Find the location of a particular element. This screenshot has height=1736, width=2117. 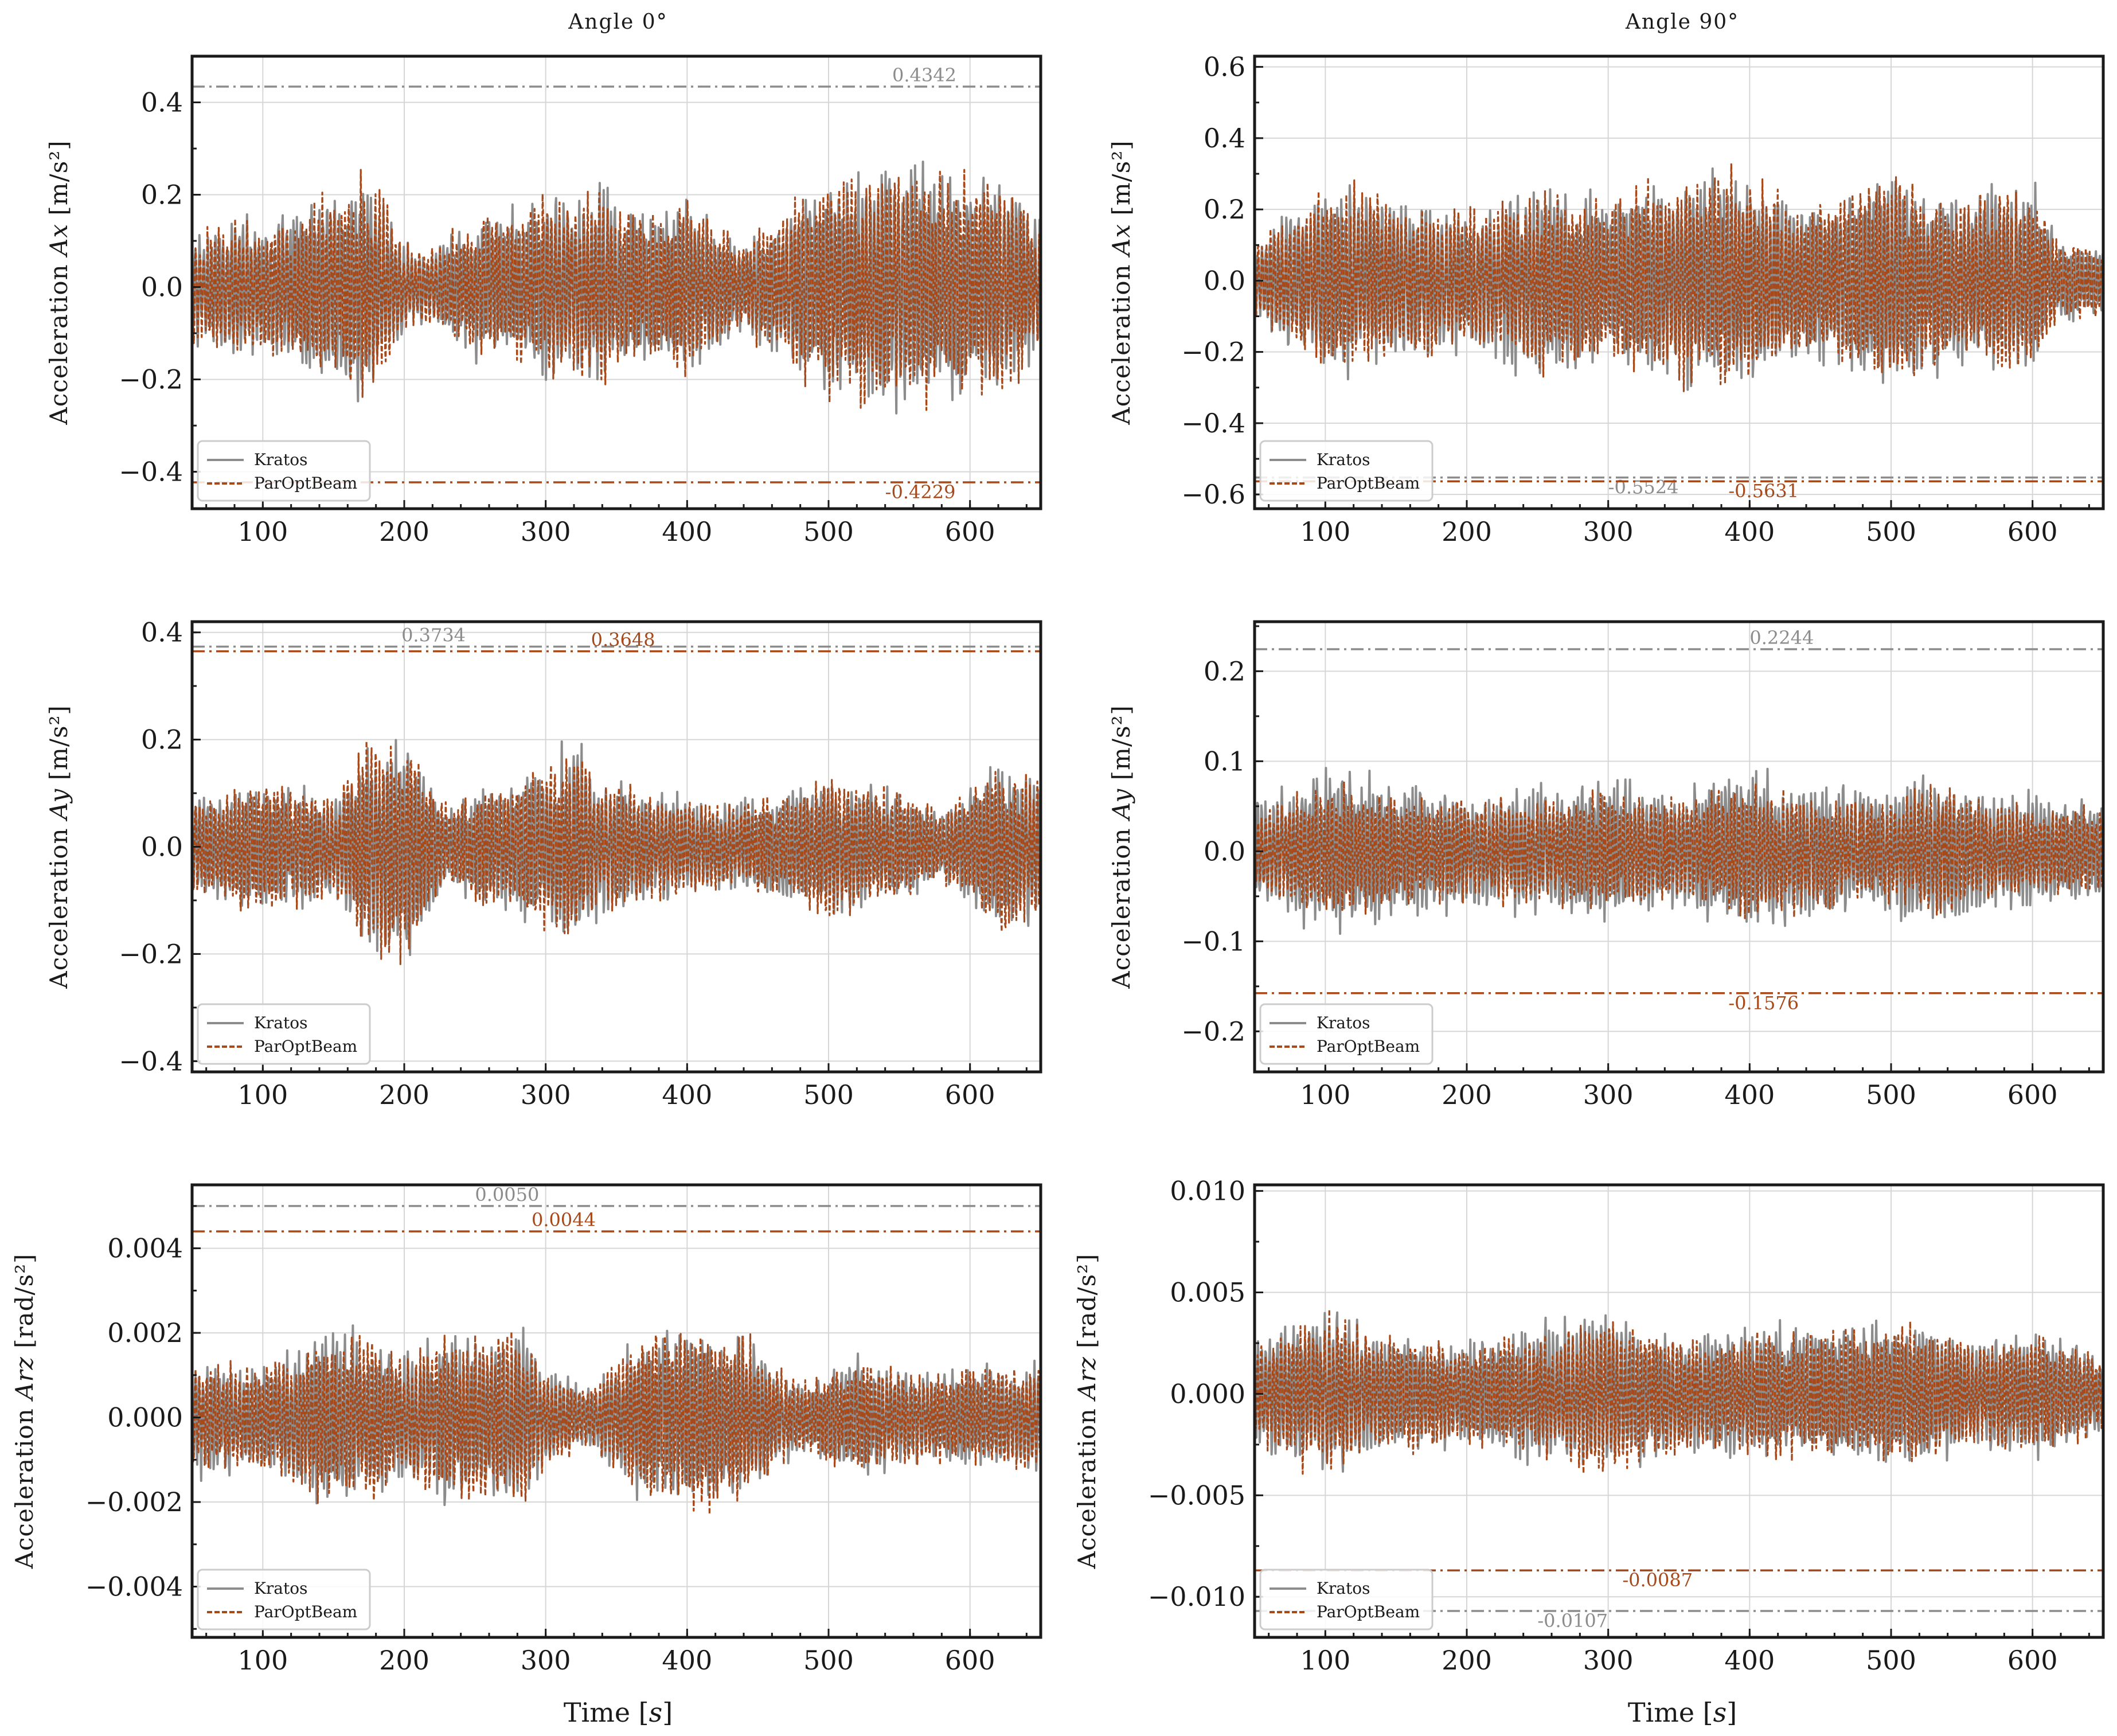

y-tick-label: −0.4 is located at coordinates (151, 472).